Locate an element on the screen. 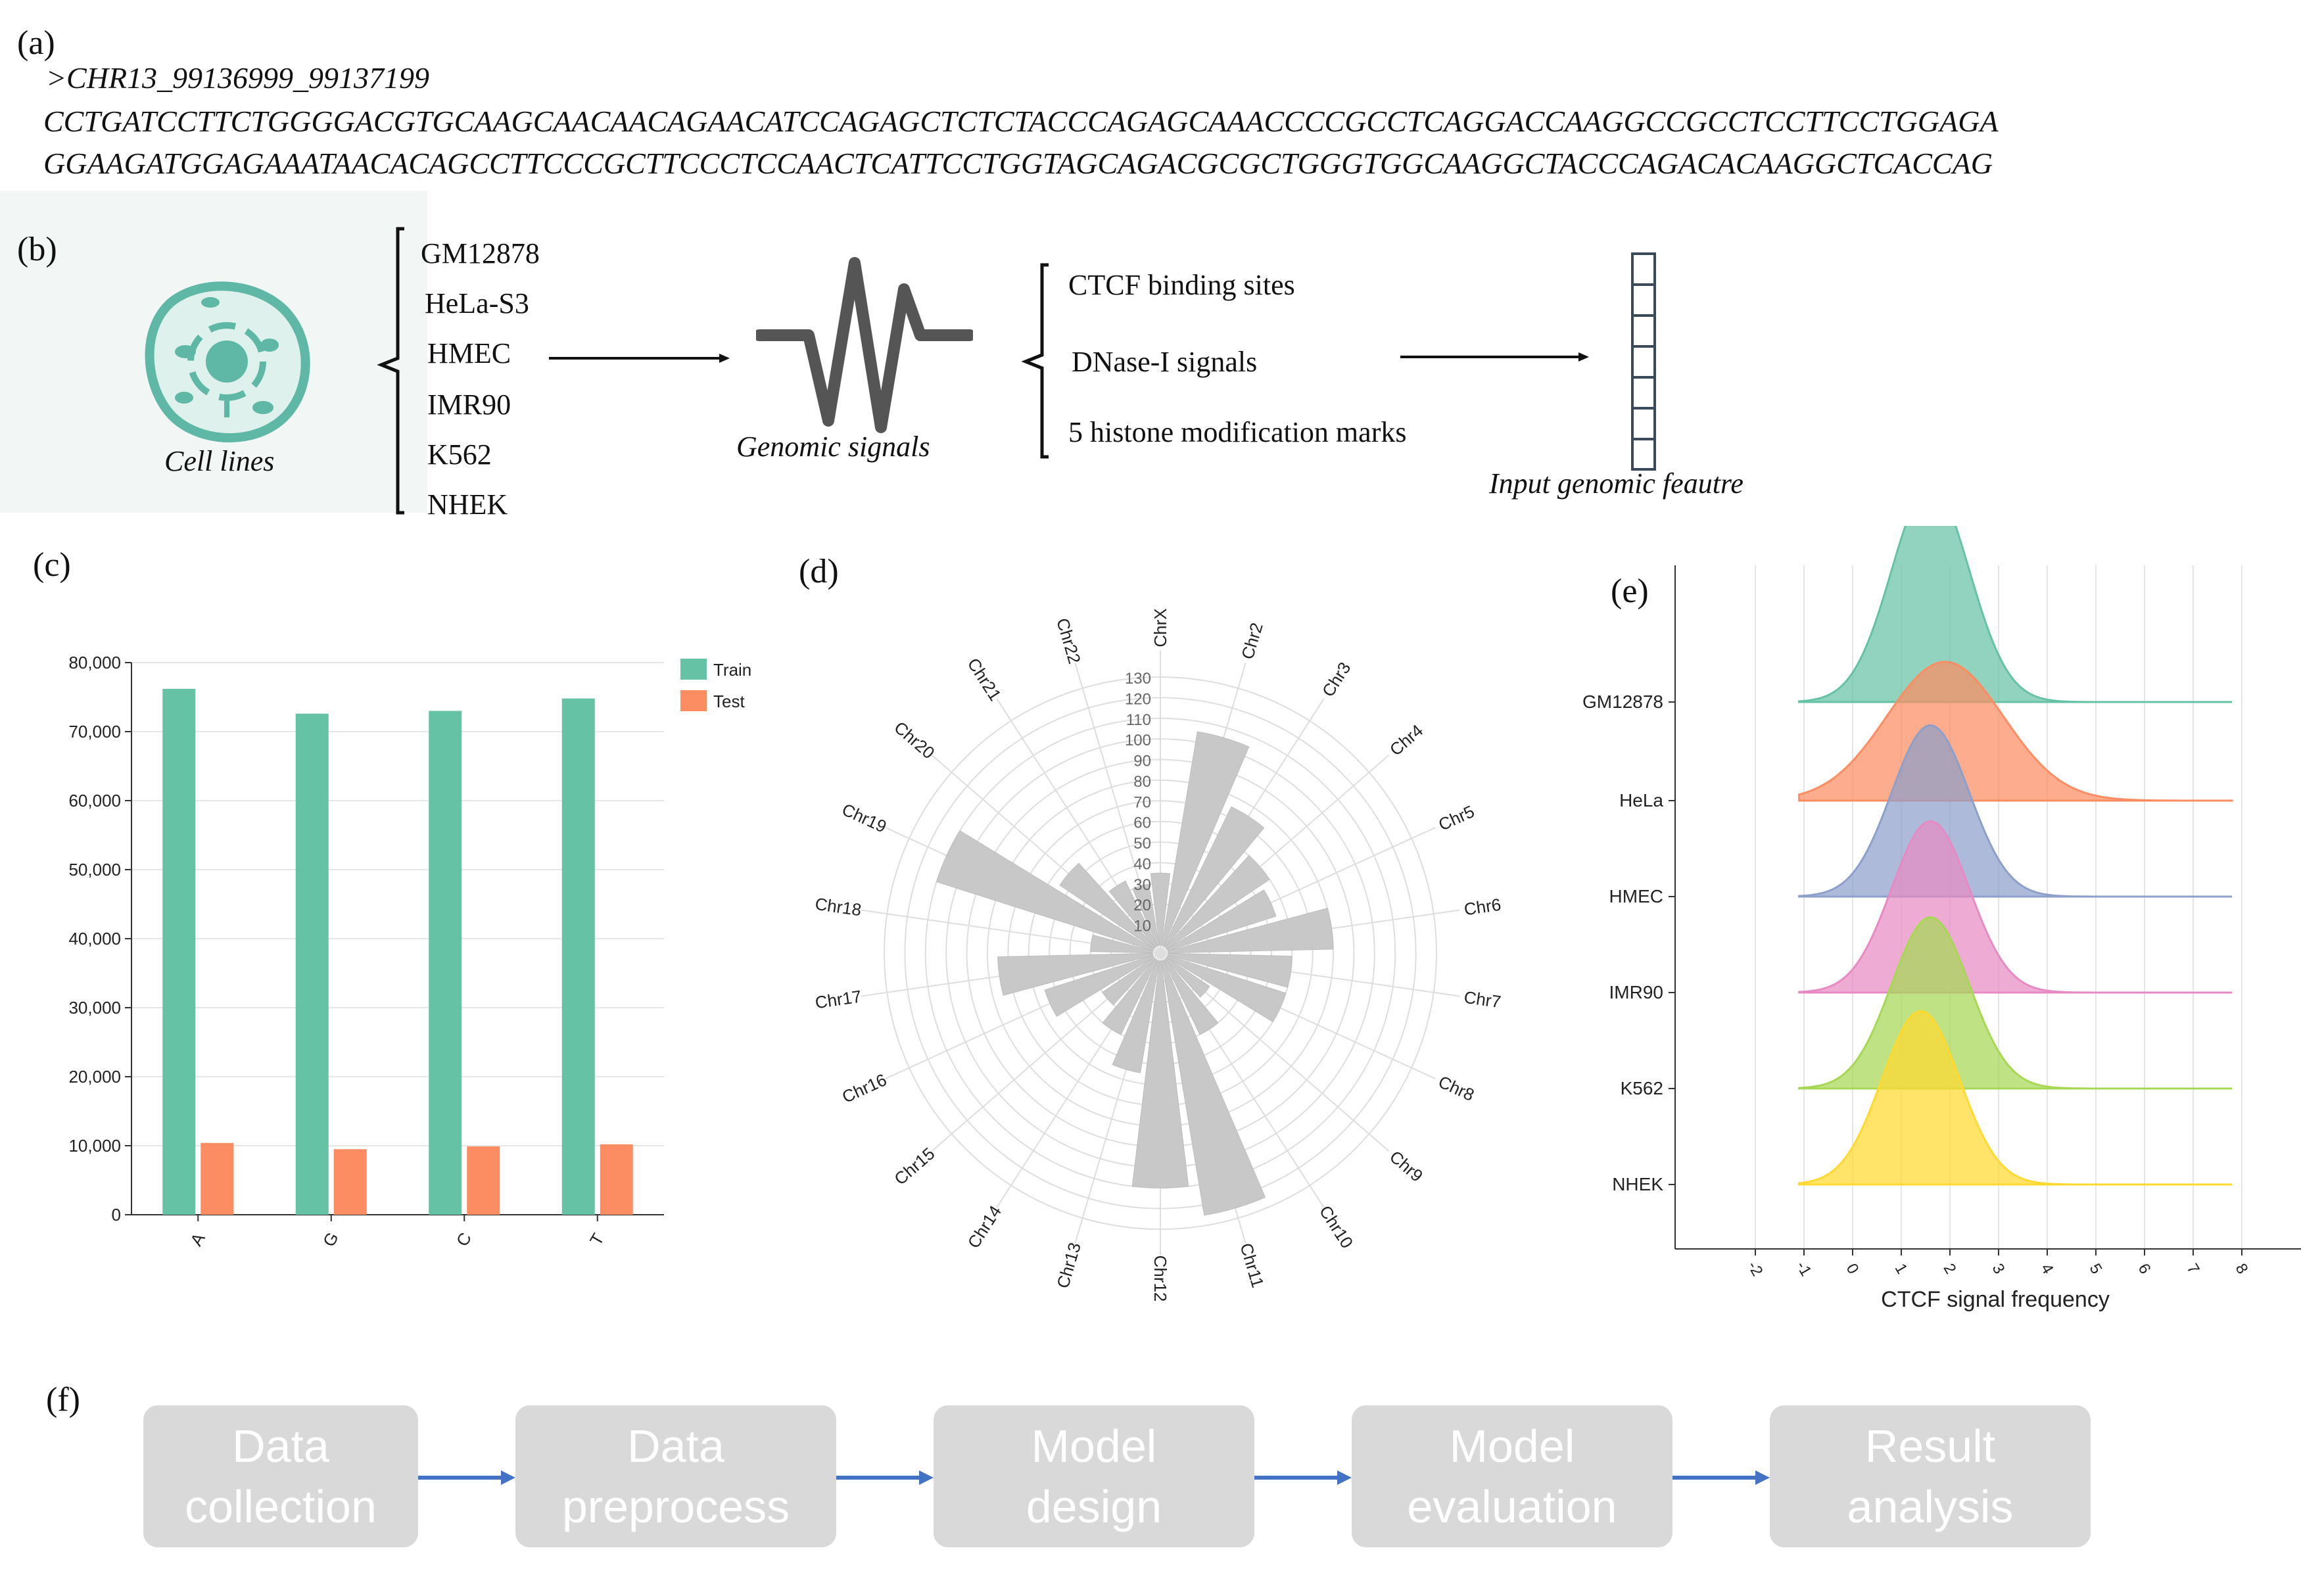  cell-lines-brace is located at coordinates (391, 371).